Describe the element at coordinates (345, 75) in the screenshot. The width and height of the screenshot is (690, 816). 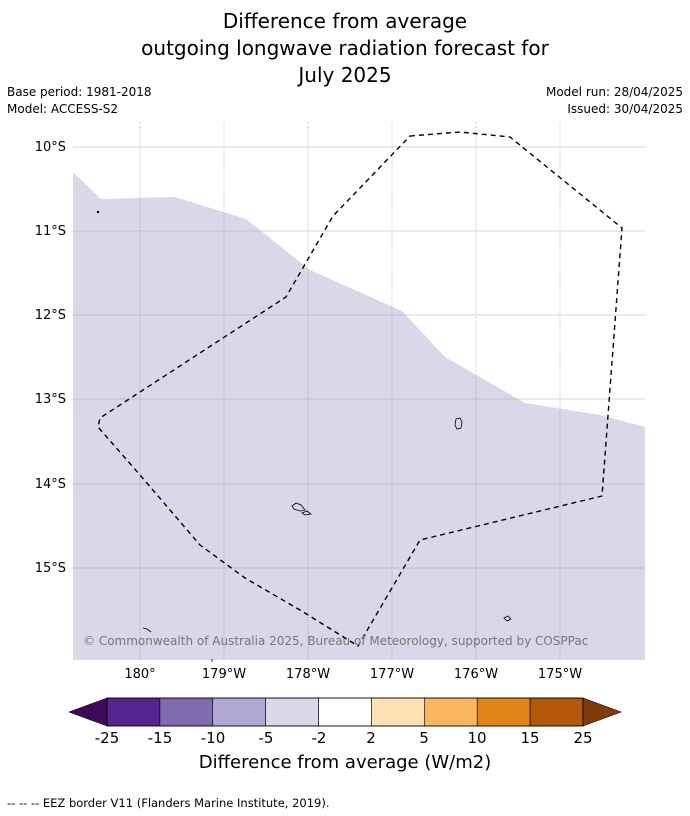
I see `title-line-3: July 2025` at that location.